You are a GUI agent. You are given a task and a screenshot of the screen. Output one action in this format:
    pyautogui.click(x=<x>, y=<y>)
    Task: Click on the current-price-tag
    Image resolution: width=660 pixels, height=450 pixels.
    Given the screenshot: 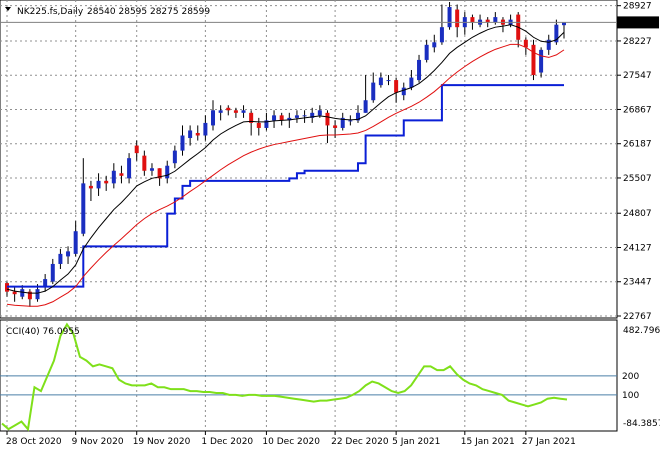 What is the action you would take?
    pyautogui.click(x=638, y=22)
    